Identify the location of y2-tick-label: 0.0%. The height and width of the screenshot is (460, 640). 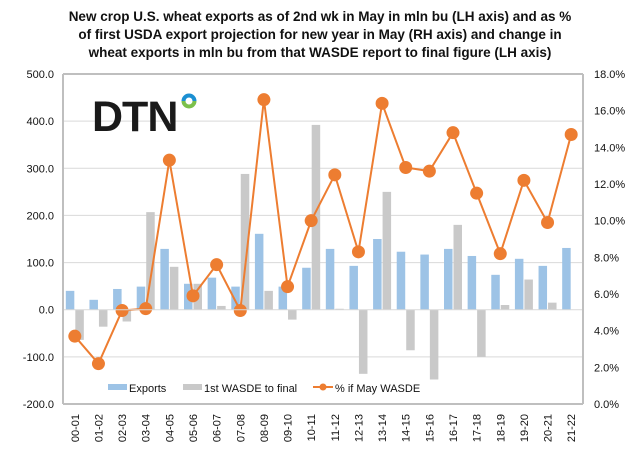
(606, 405).